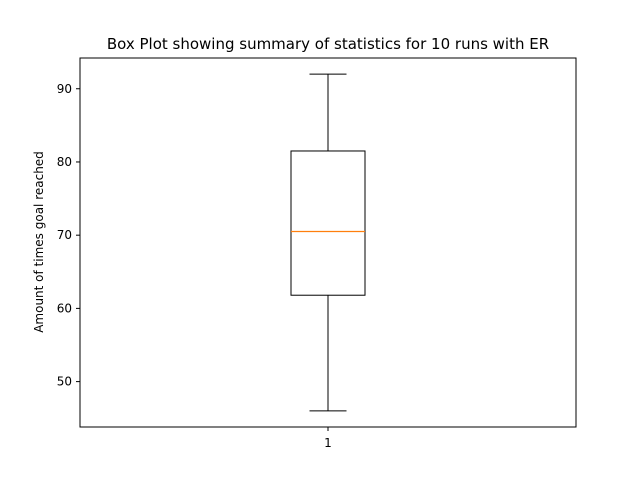  Describe the element at coordinates (64, 308) in the screenshot. I see `y-tick-label: 60` at that location.